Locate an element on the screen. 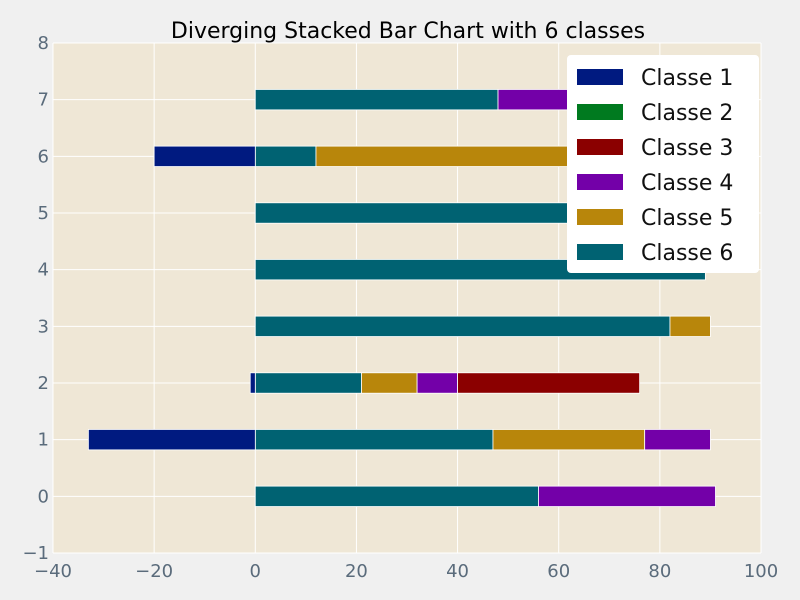  y-tick-label: −1 is located at coordinates (35, 553).